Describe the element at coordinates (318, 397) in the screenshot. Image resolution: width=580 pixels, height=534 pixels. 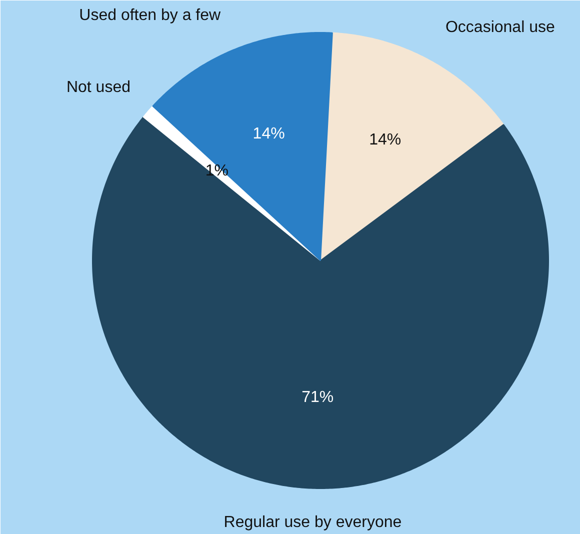
I see `data-label: 71%` at that location.